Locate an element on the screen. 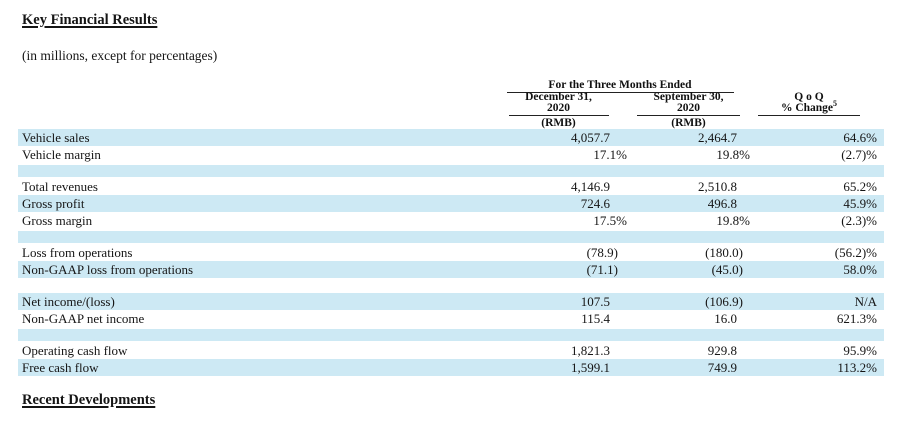  footnote-marker: 5 is located at coordinates (835, 103).